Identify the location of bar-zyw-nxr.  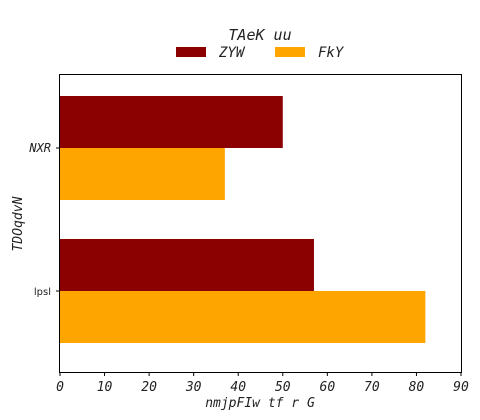
(171, 122).